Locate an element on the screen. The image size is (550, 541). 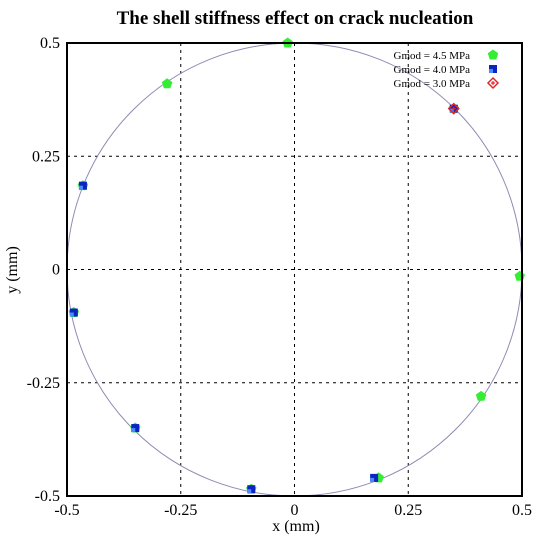
y-tick-label: 0.25 is located at coordinates (46, 156).